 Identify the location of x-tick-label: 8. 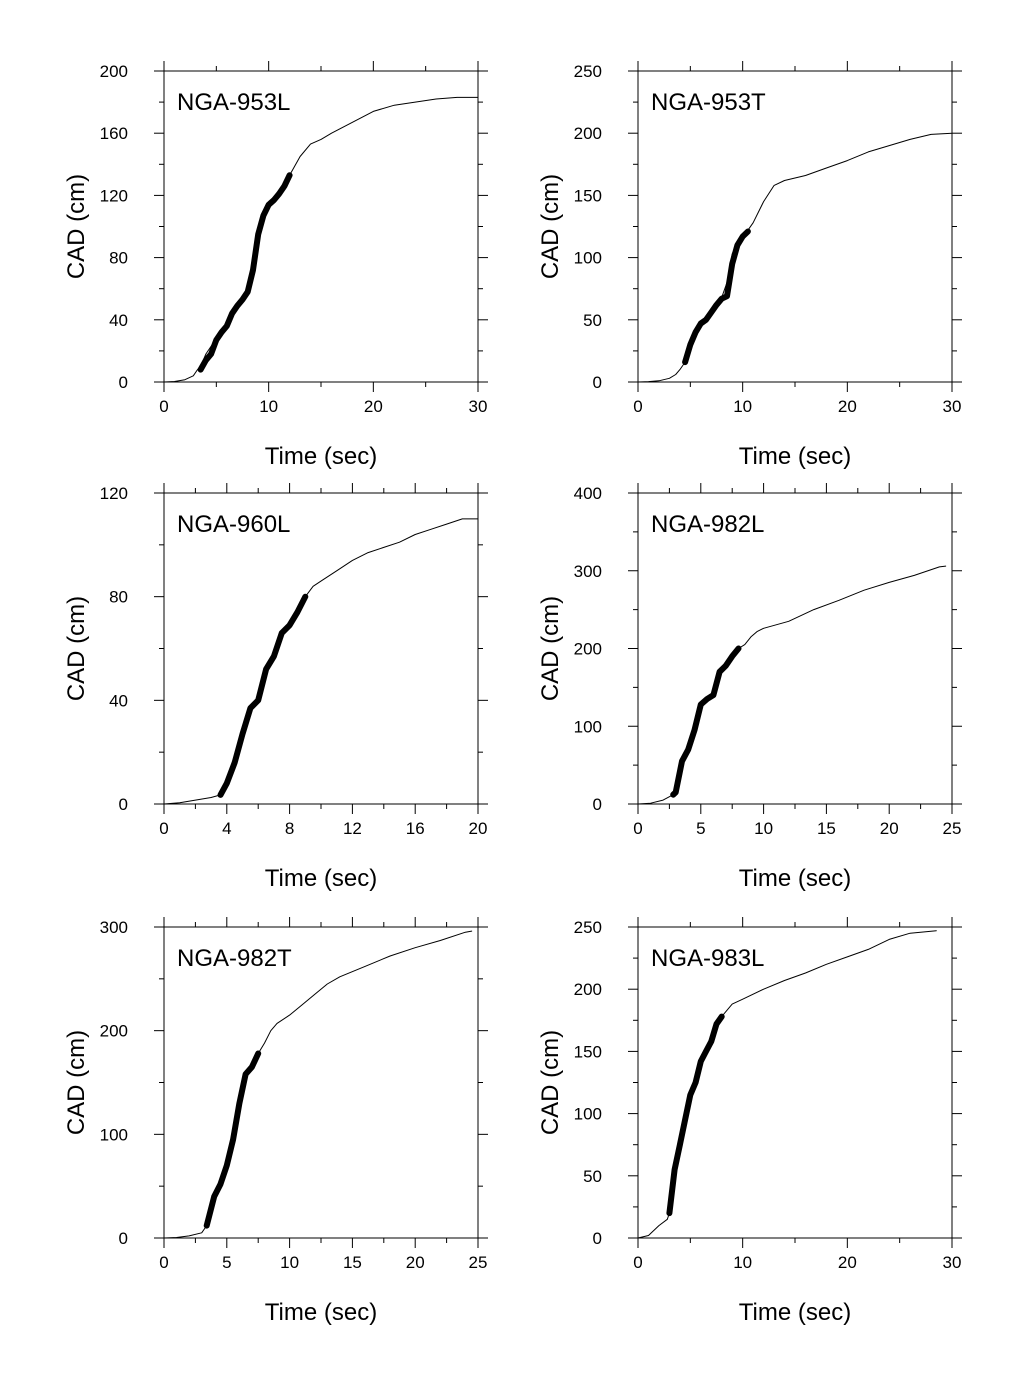
(289, 828).